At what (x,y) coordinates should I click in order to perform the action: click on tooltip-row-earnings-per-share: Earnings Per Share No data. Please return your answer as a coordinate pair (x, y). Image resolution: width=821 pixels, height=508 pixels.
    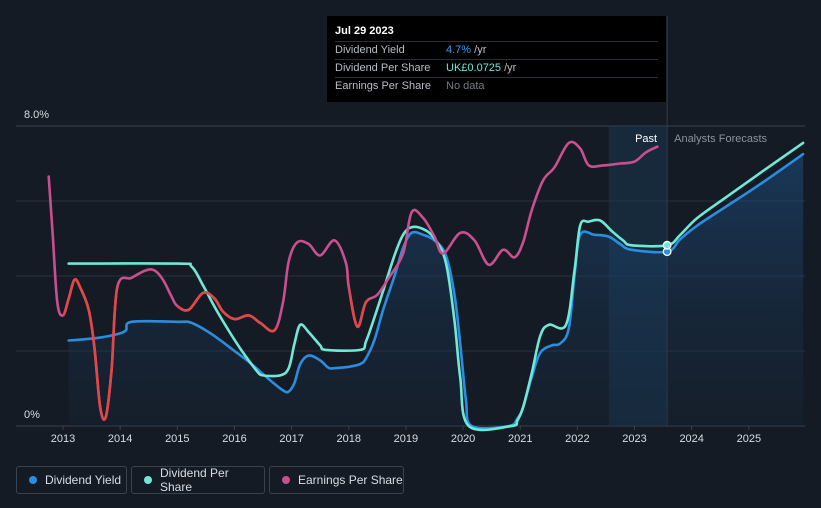
    Looking at the image, I should click on (496, 86).